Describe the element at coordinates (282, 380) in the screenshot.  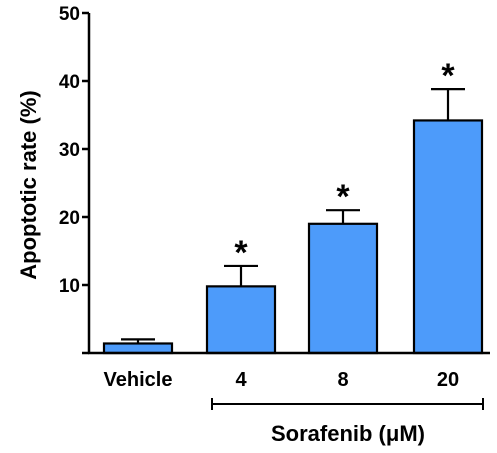
I see `x-axis-categories: Vehicle 4 8 20` at that location.